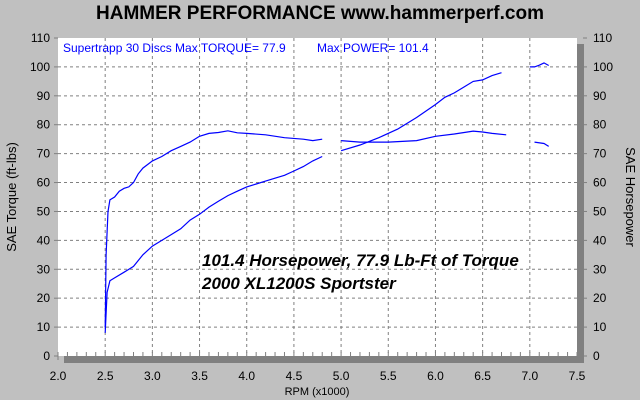  Describe the element at coordinates (600, 125) in the screenshot. I see `y-tick-label-right: 80` at that location.